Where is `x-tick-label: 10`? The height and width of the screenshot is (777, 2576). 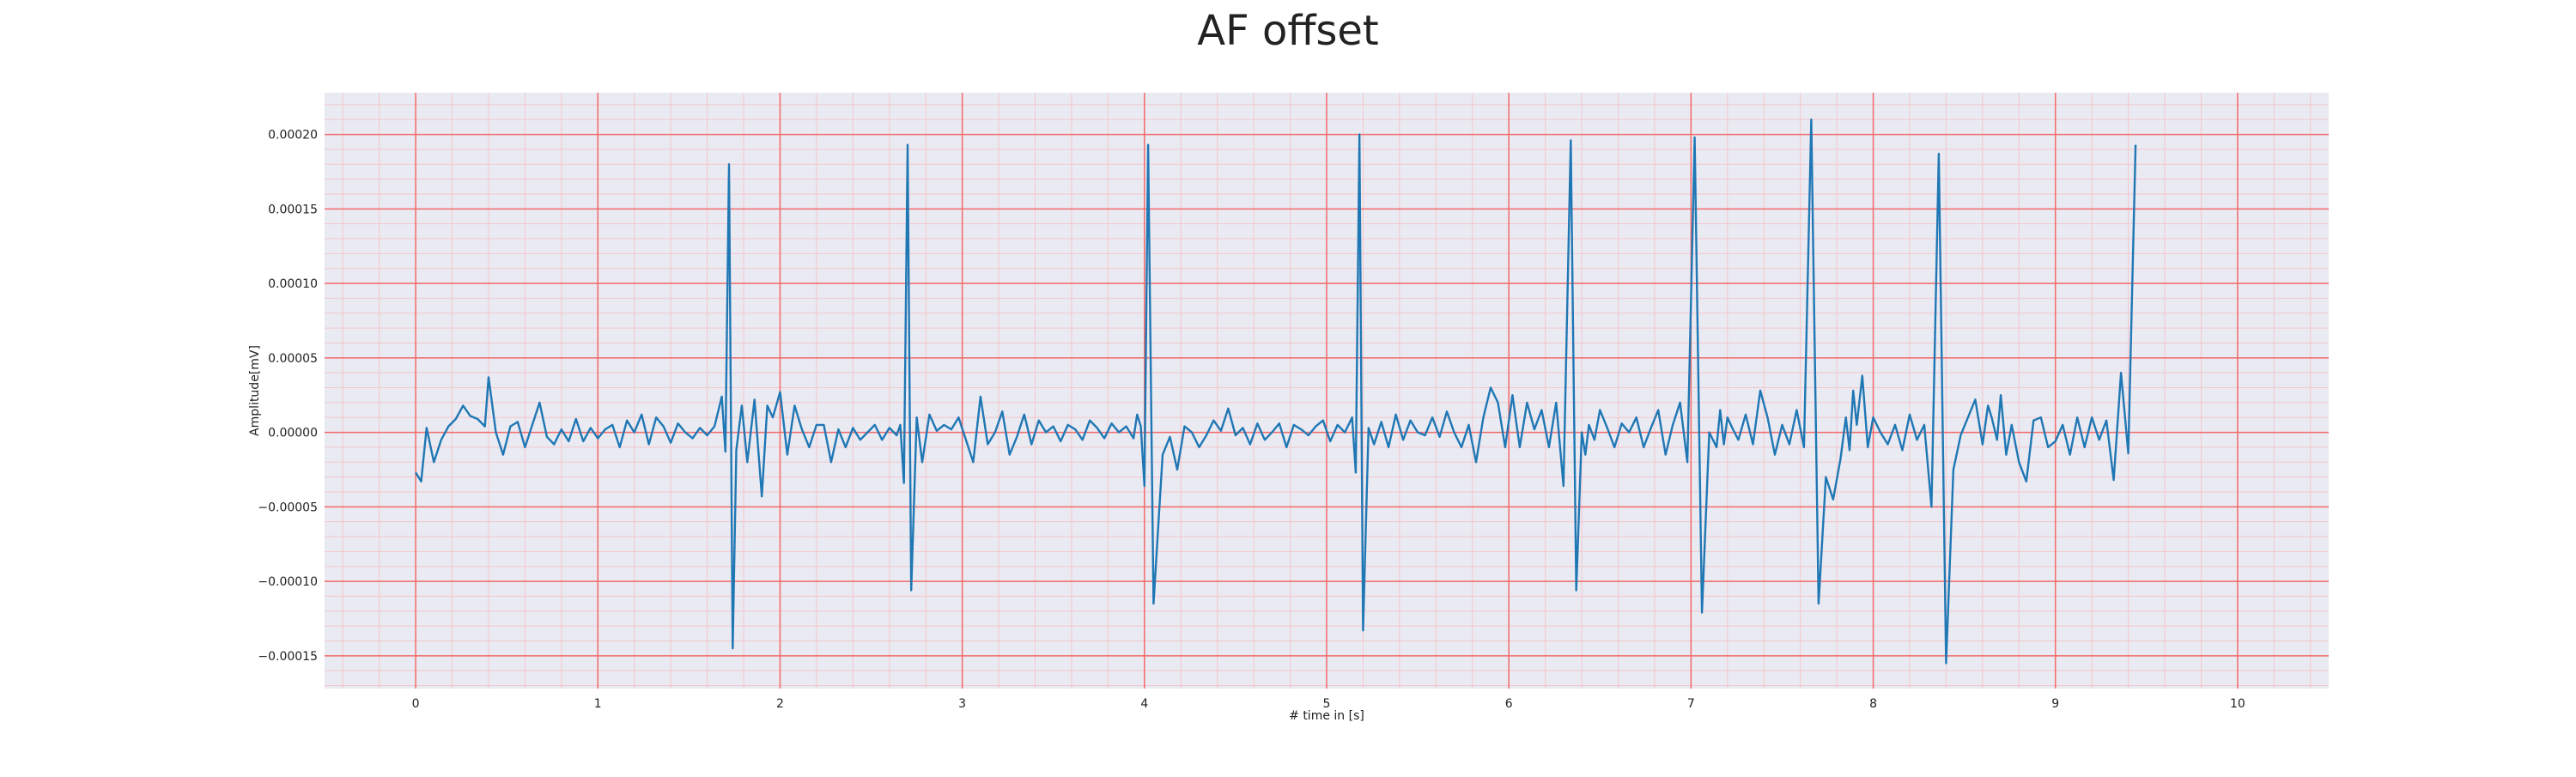 x-tick-label: 10 is located at coordinates (2237, 704).